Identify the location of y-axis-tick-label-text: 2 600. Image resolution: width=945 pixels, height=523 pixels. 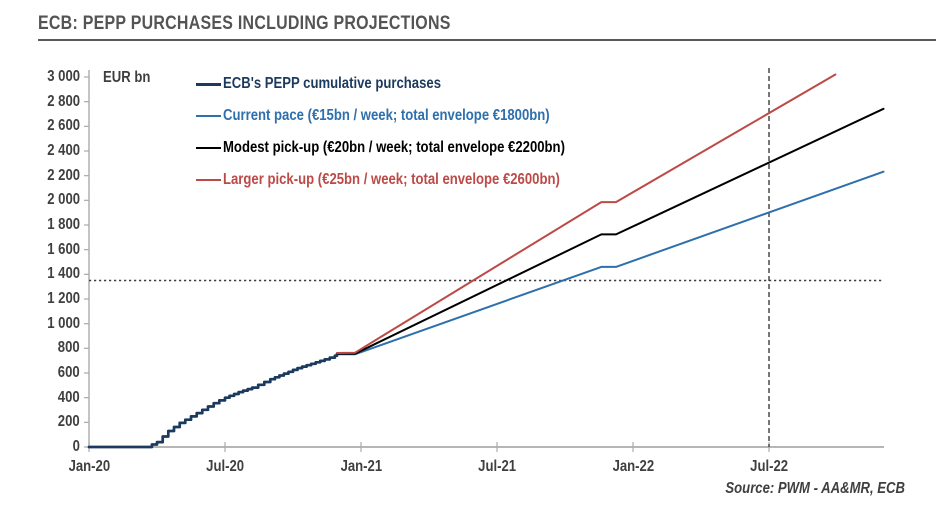
(63, 126).